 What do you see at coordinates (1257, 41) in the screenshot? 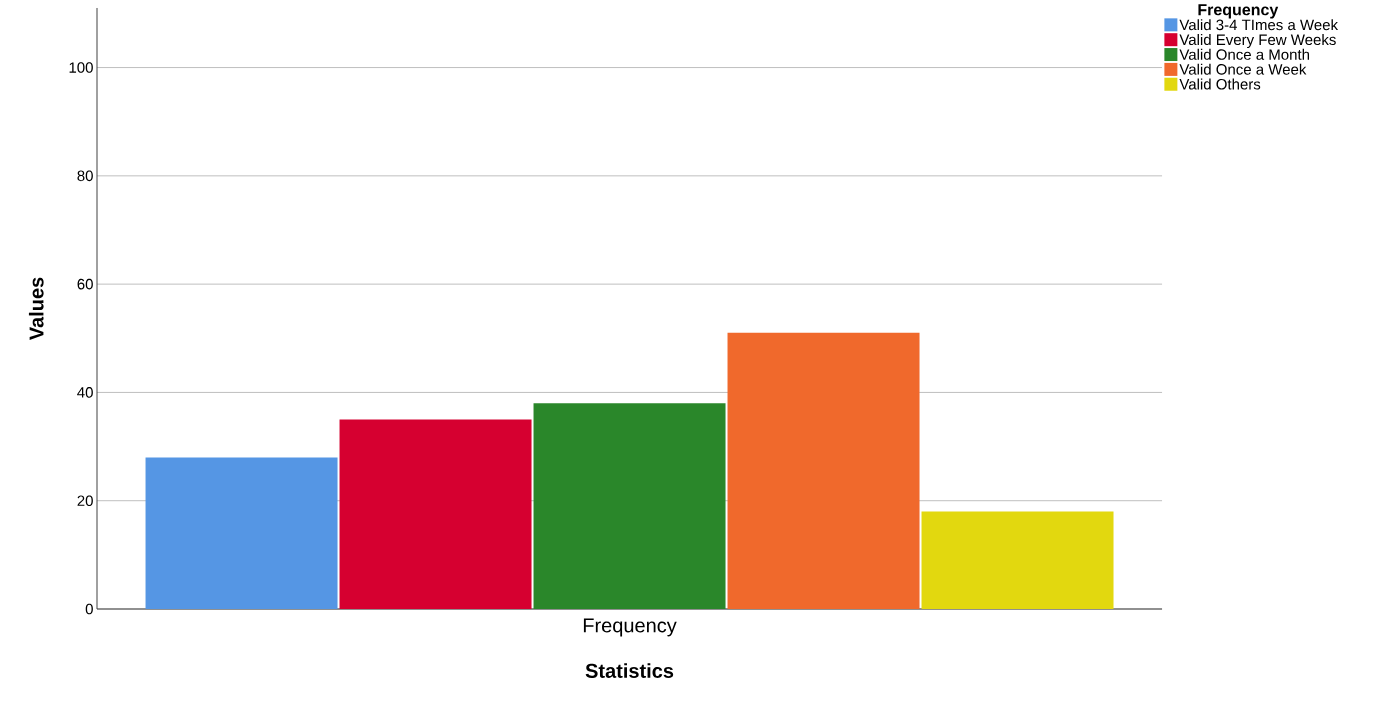
I see `legend-label: Valid Every Few Weeks` at bounding box center [1257, 41].